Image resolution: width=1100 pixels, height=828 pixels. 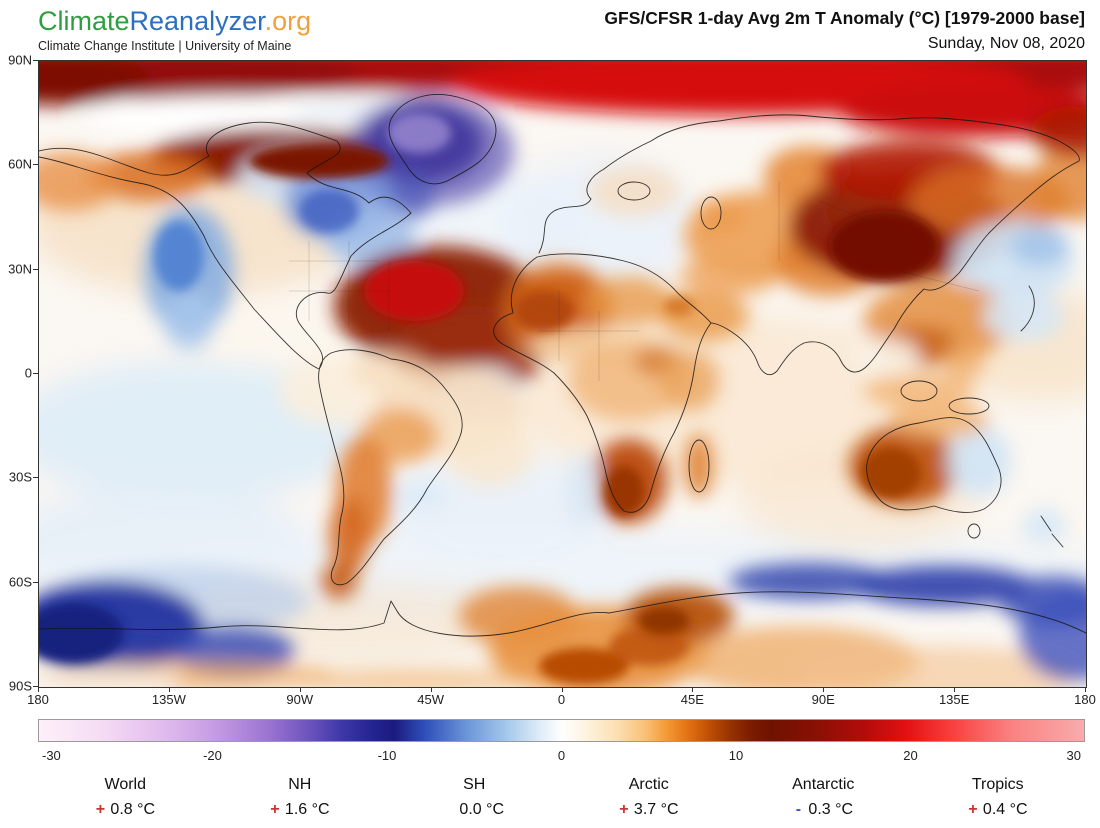 I want to click on stat-region-label: SH, so click(x=474, y=784).